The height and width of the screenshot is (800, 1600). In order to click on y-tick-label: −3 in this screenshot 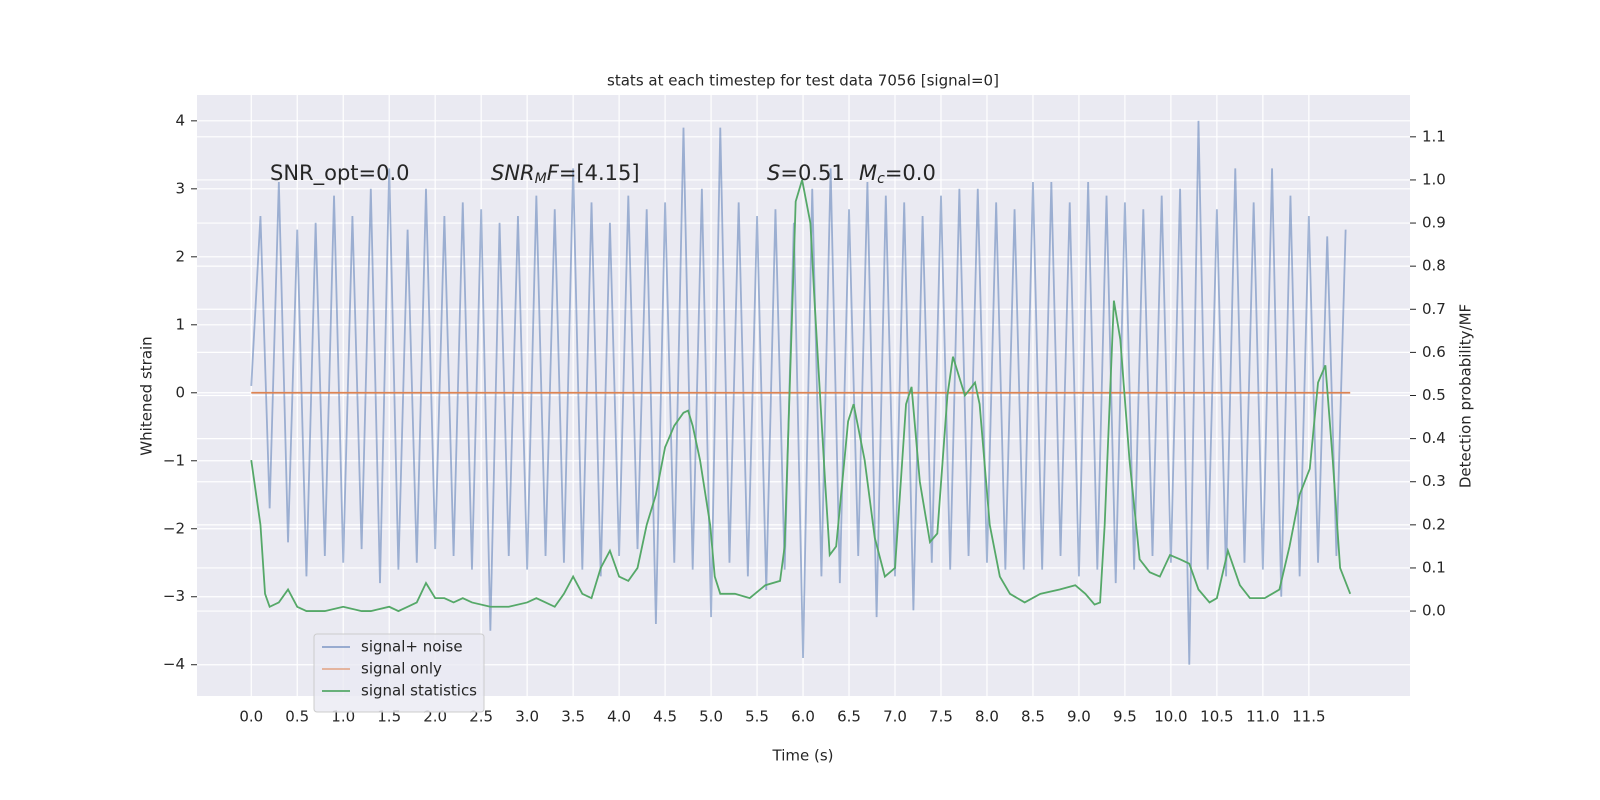, I will do `click(174, 596)`.